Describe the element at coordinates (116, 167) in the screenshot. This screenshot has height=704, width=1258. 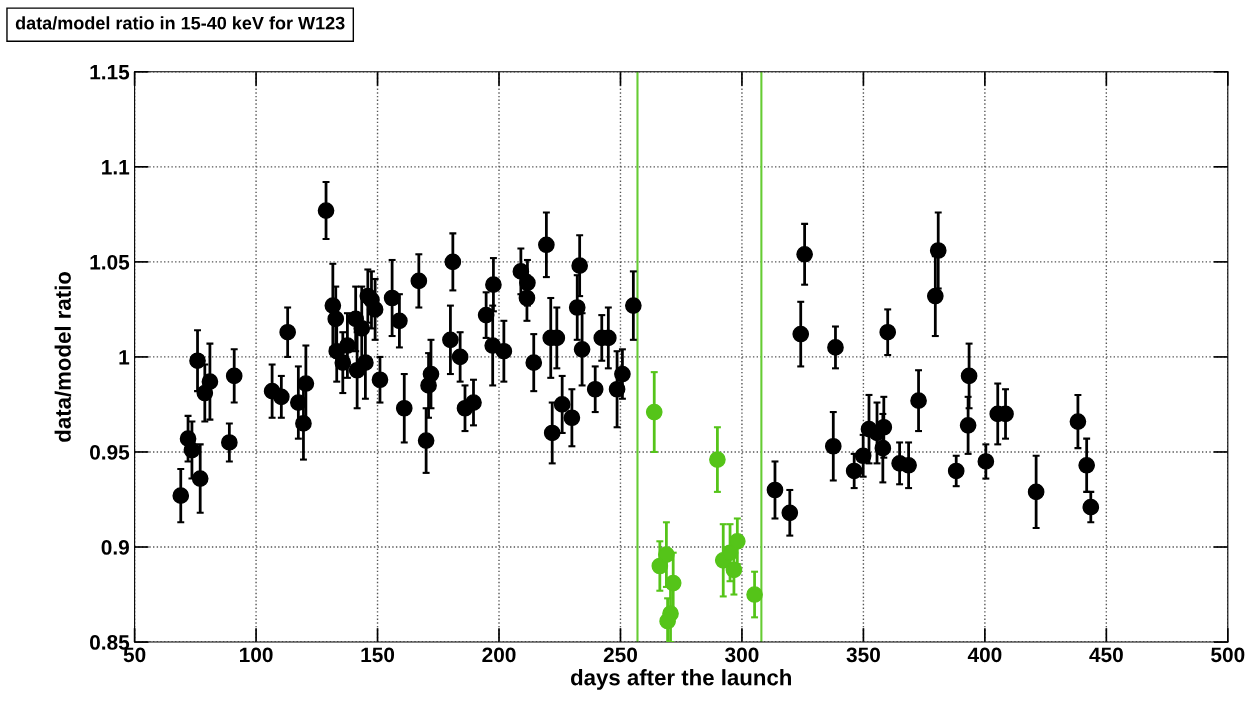
I see `y-tick-label: 1.1` at that location.